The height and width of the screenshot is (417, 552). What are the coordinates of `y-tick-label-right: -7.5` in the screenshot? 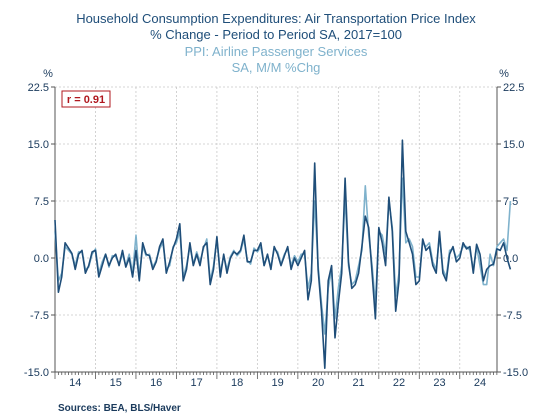 It's located at (512, 316).